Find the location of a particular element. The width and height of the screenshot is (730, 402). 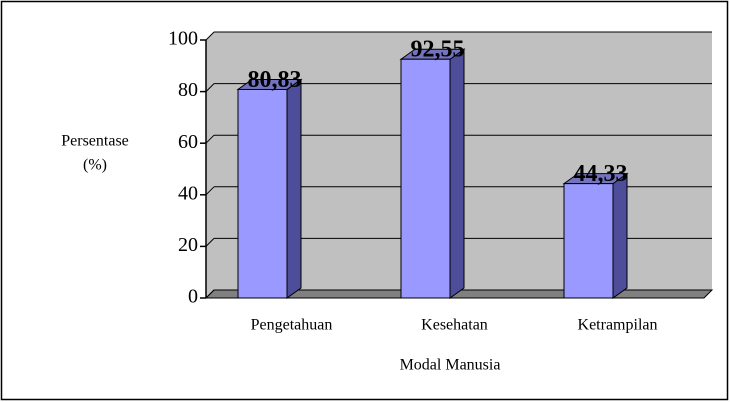

y-tick-label: 40 is located at coordinates (188, 193).